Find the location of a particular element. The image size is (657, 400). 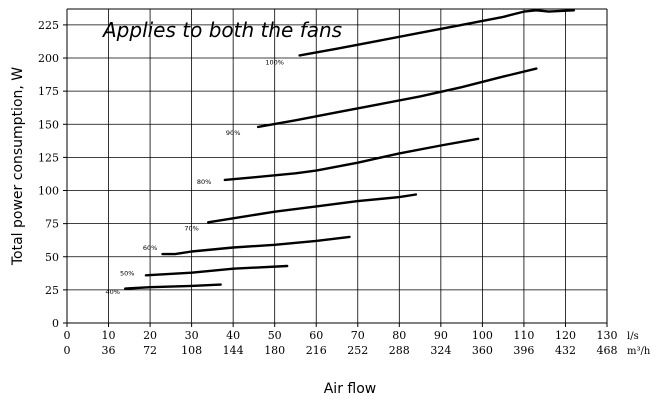

y-axis-title: Total power consumption, W is located at coordinates (18, 166).